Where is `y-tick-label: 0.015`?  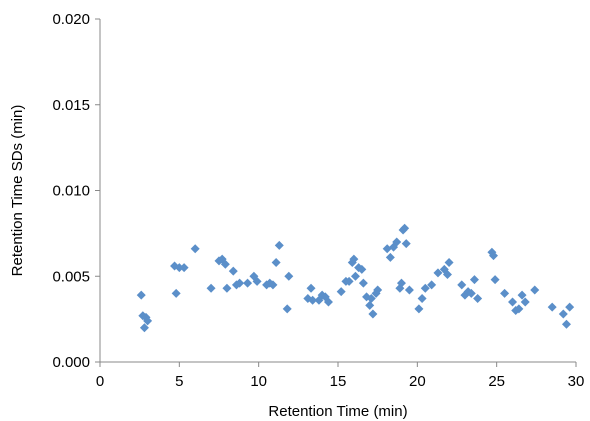 y-tick-label: 0.015 is located at coordinates (71, 105).